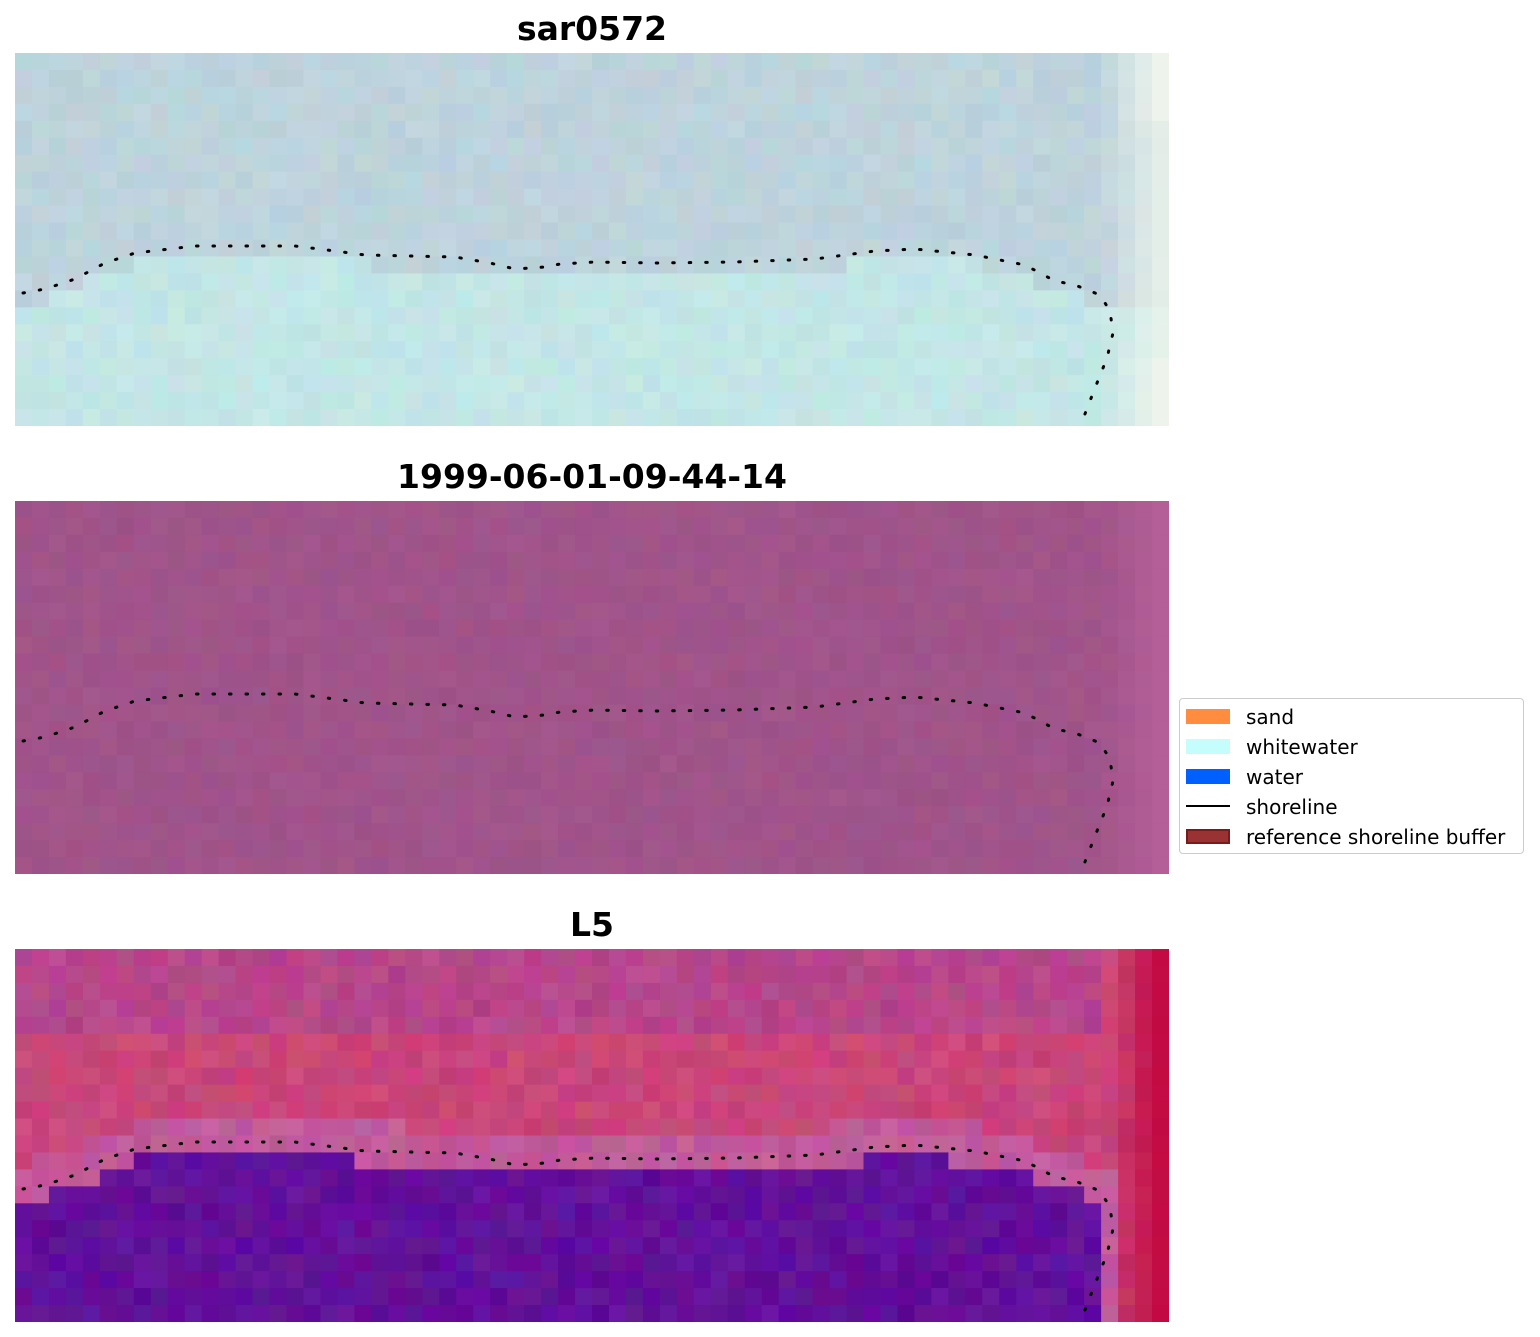  Describe the element at coordinates (592, 476) in the screenshot. I see `panel-title: 1999-06-01-09-44-14` at that location.